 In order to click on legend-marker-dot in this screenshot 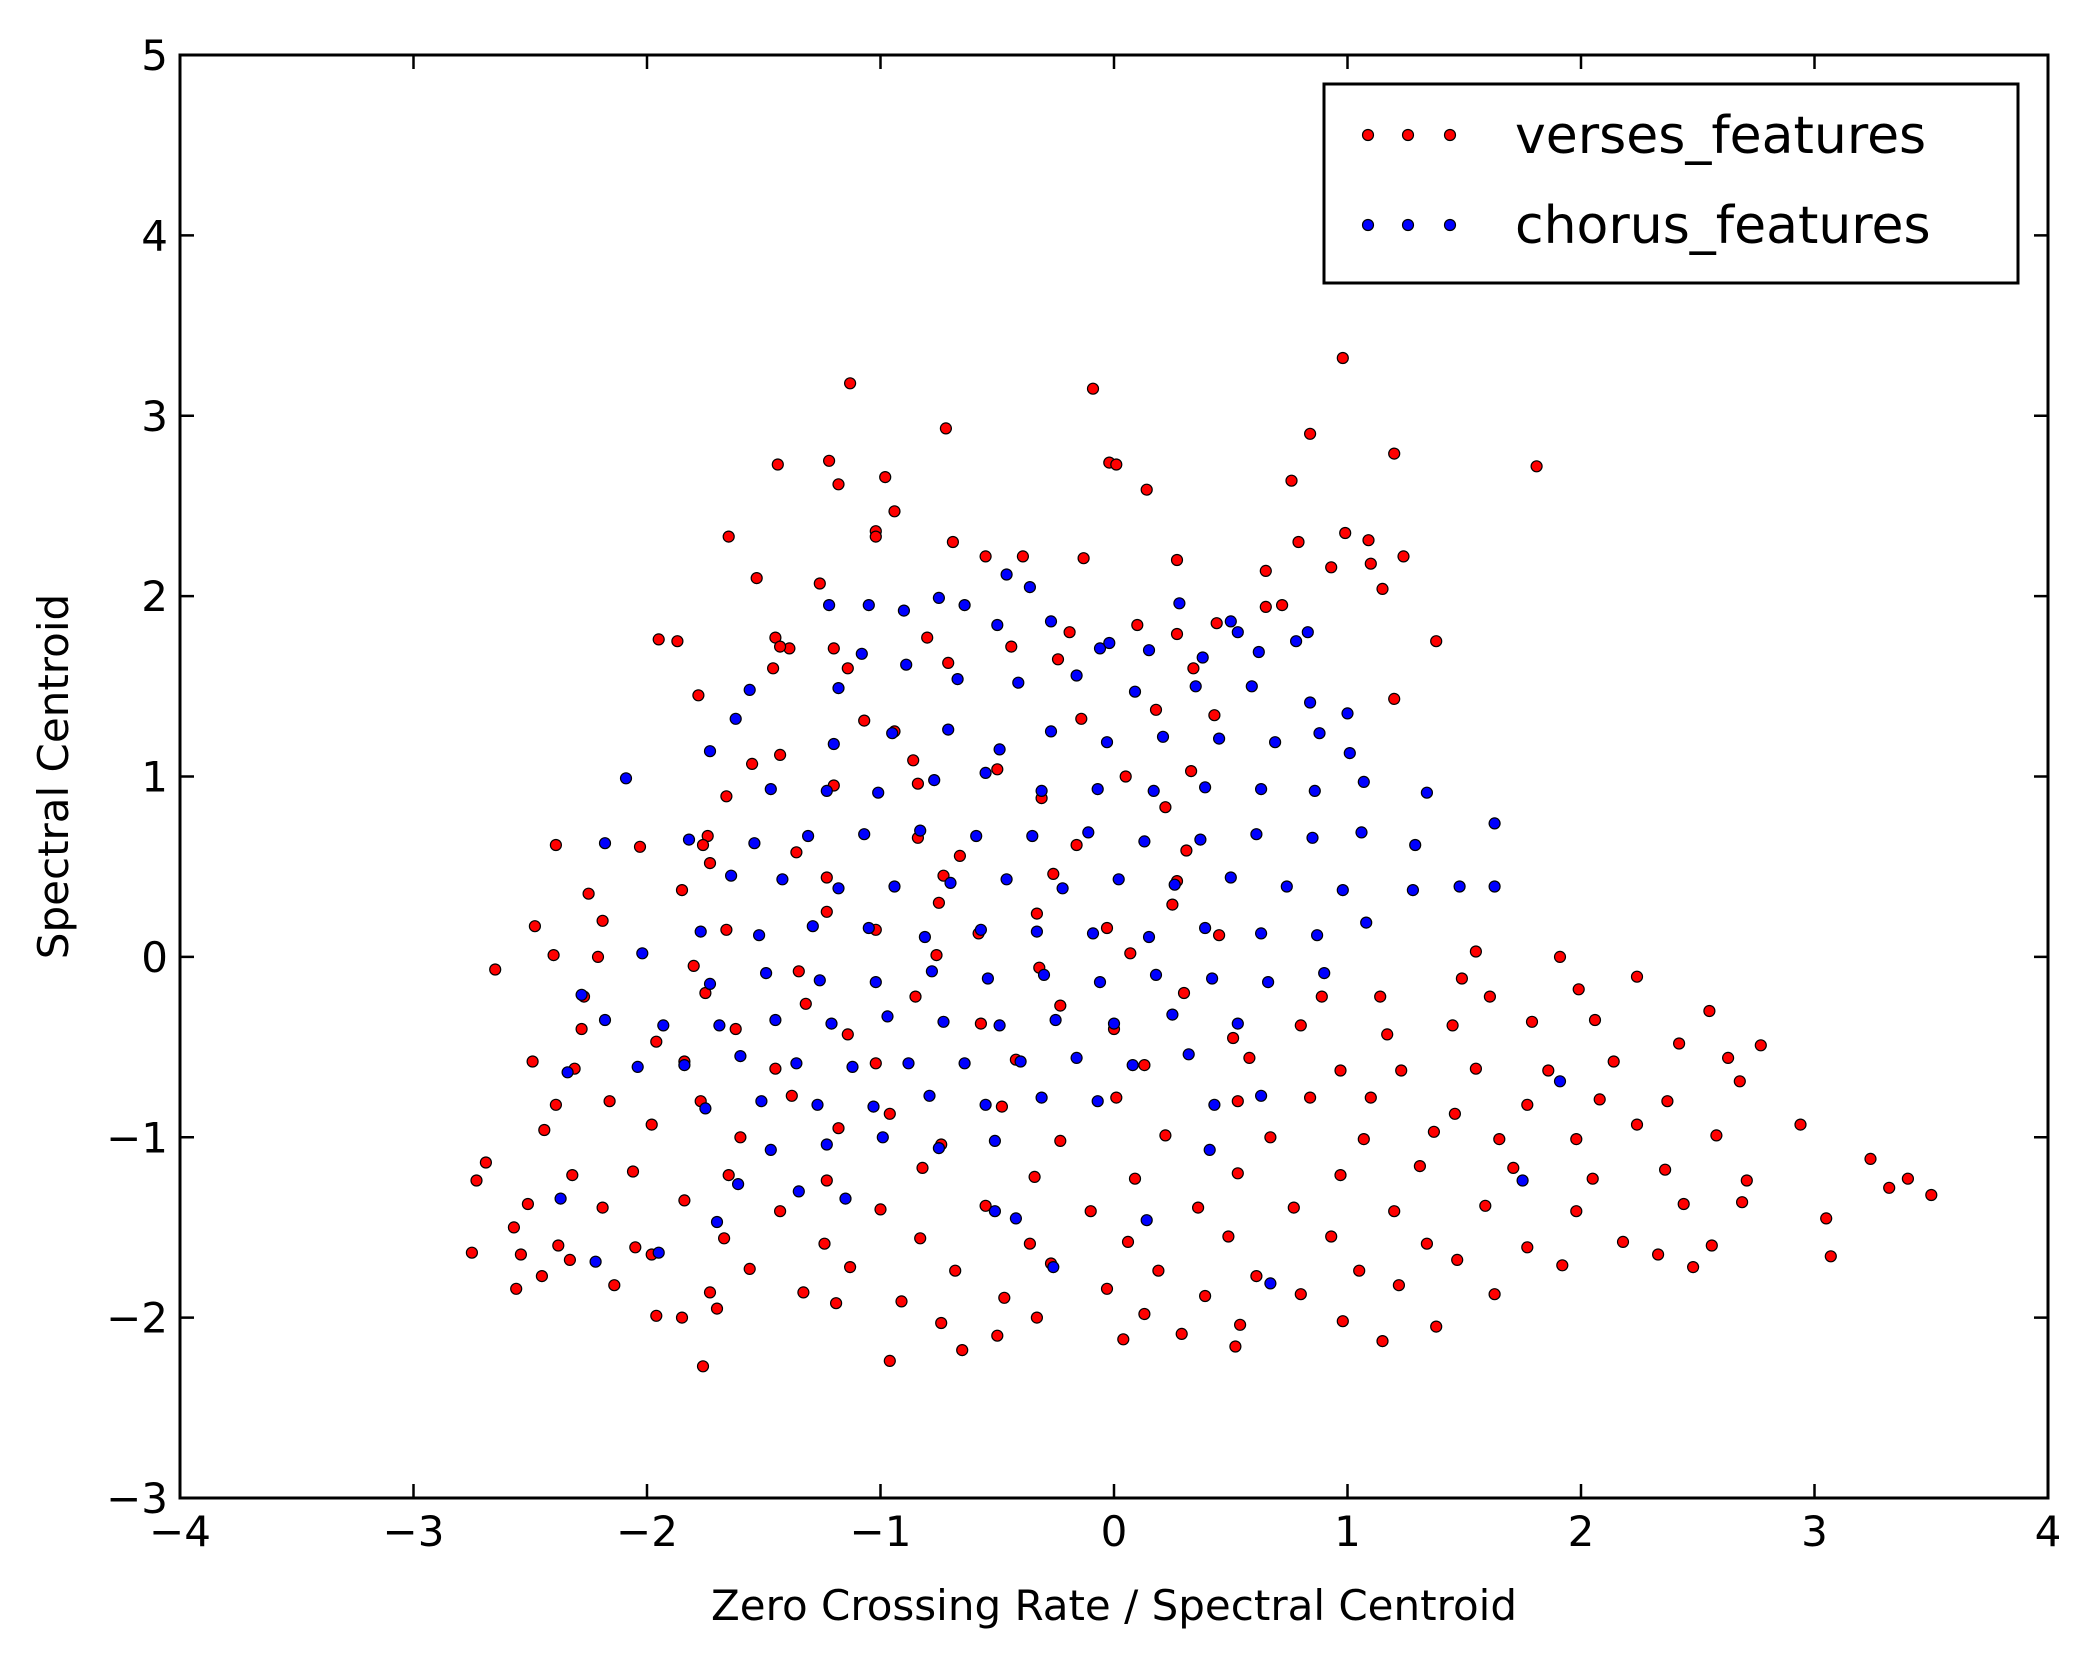, I will do `click(1368, 225)`.